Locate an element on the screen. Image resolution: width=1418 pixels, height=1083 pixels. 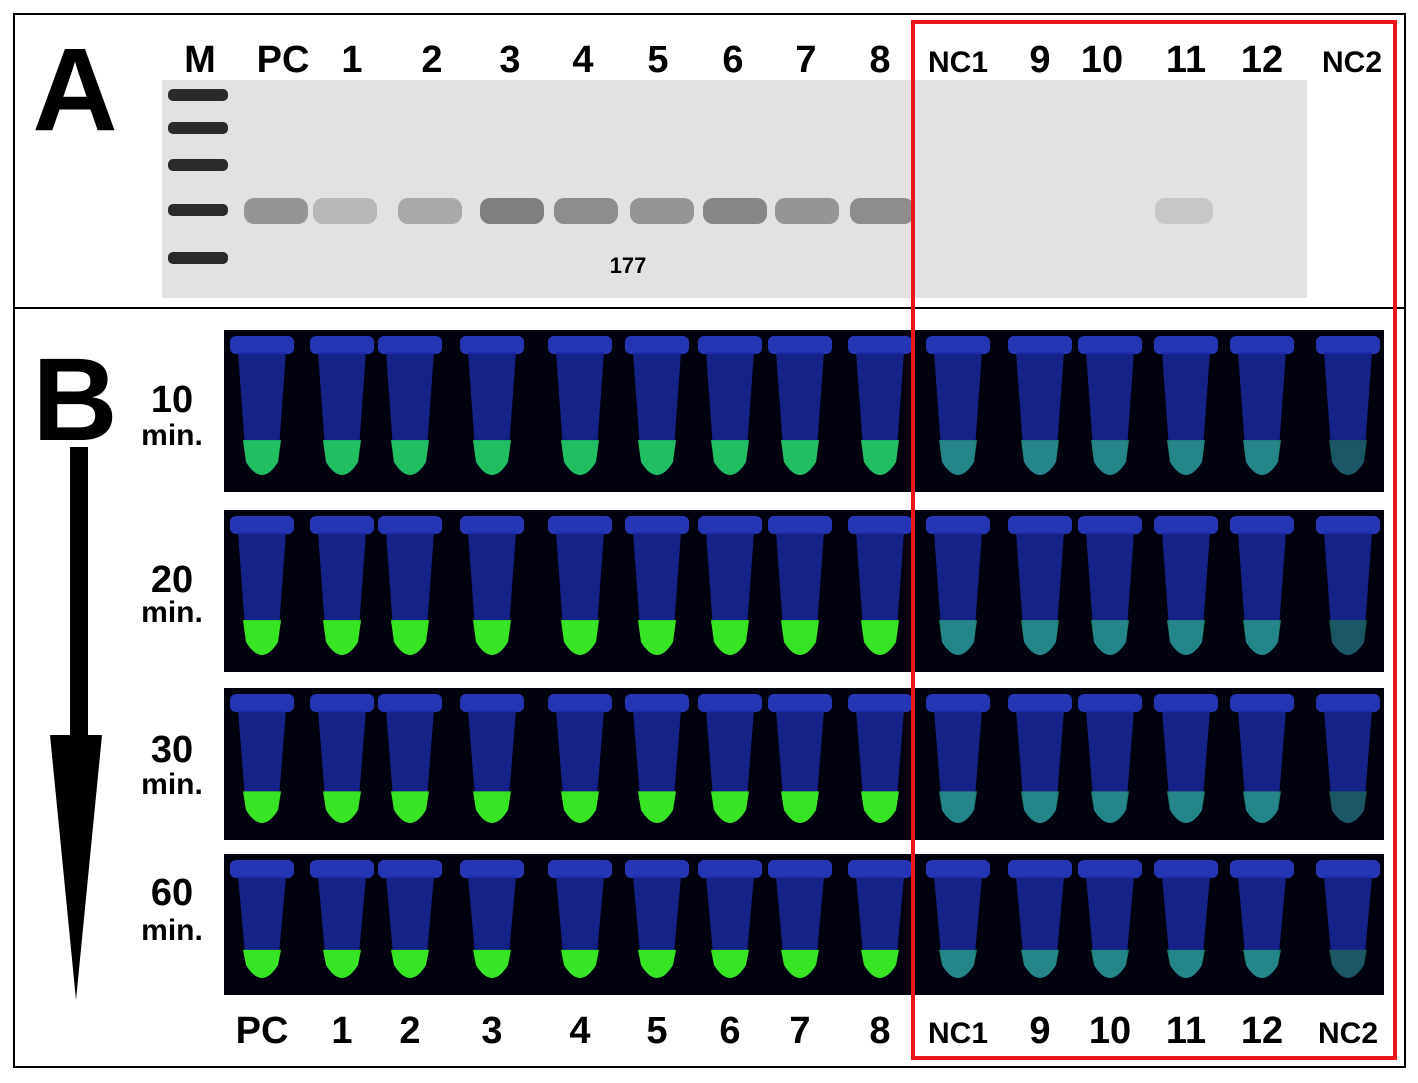
marker-band is located at coordinates (198, 95).